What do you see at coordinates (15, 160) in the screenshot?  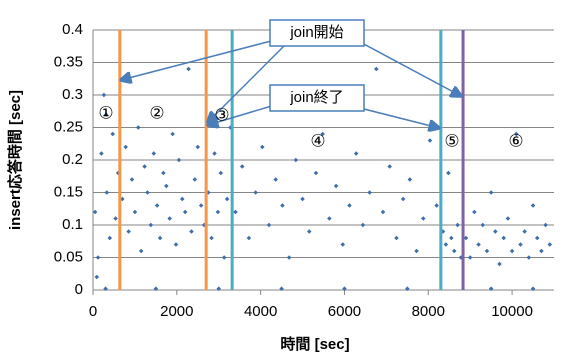 I see `y-axis-title: insert応答時間 [sec]` at bounding box center [15, 160].